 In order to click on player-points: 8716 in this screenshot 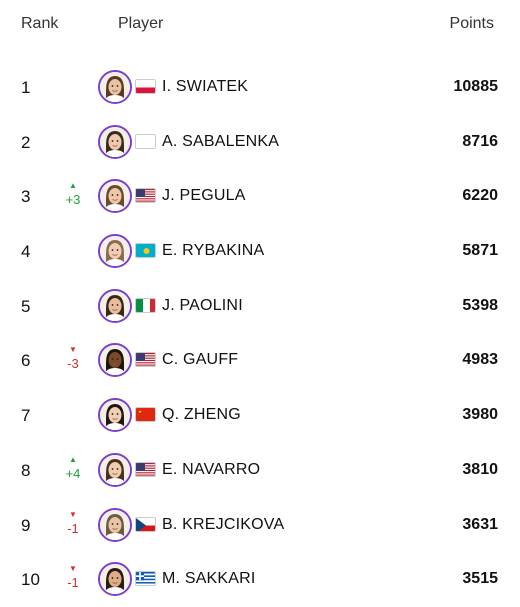, I will do `click(480, 142)`.